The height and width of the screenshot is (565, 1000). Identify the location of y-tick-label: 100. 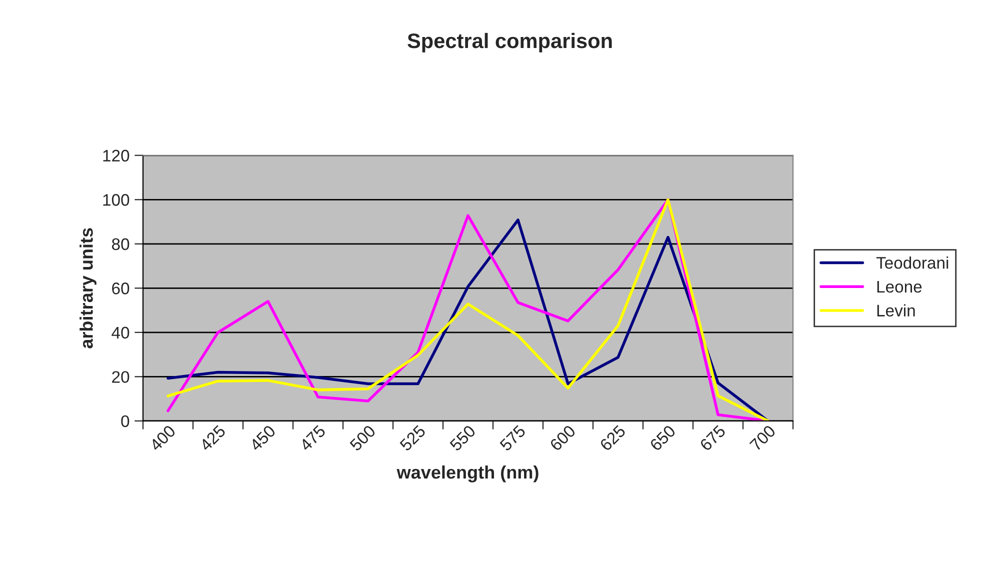
(116, 200).